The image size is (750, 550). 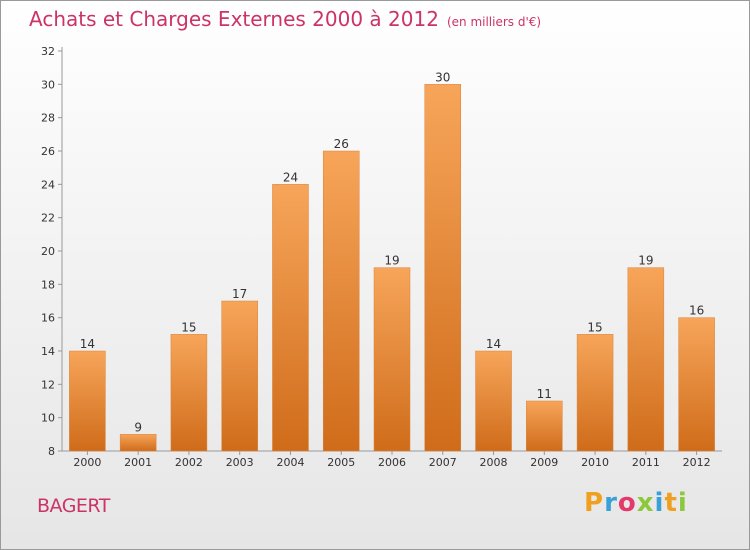 I want to click on title-text: Achats et Charges Externes 2000 à 2012, so click(x=234, y=19).